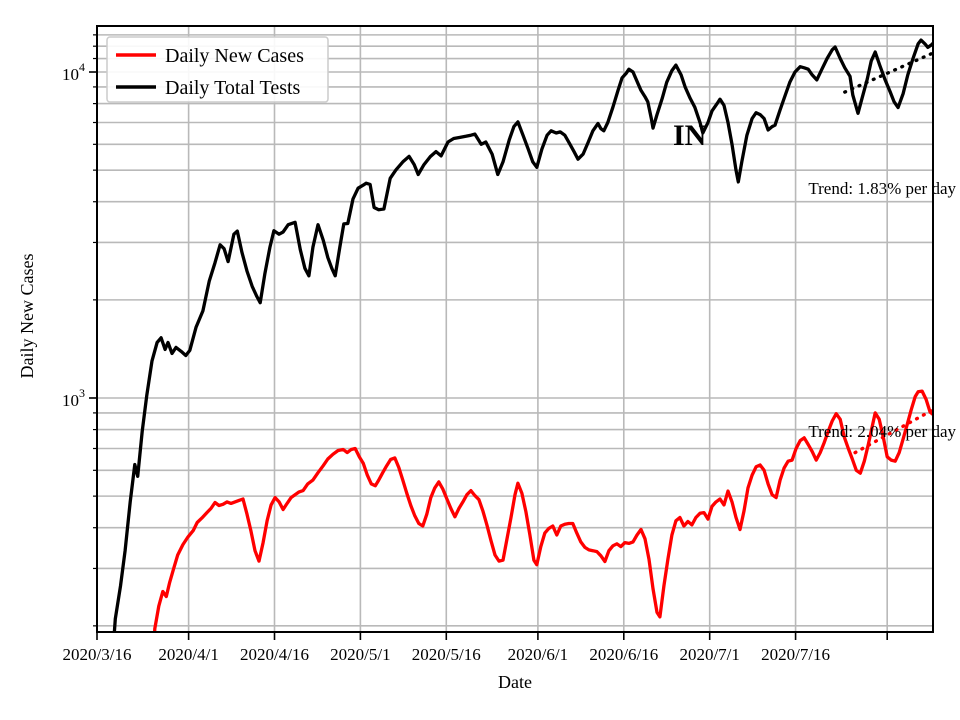  Describe the element at coordinates (188, 654) in the screenshot. I see `x-tick-label: 2020/4/1` at that location.